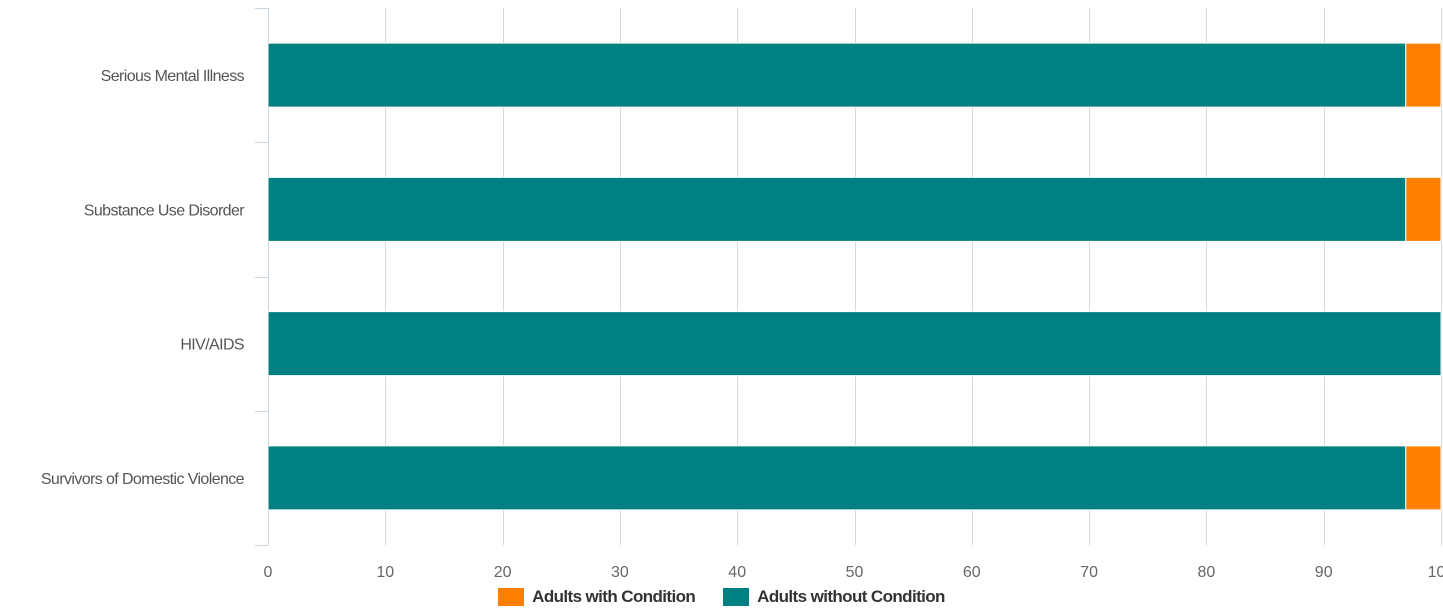 The width and height of the screenshot is (1443, 608). Describe the element at coordinates (511, 597) in the screenshot. I see `legend-swatch-with-condition` at that location.